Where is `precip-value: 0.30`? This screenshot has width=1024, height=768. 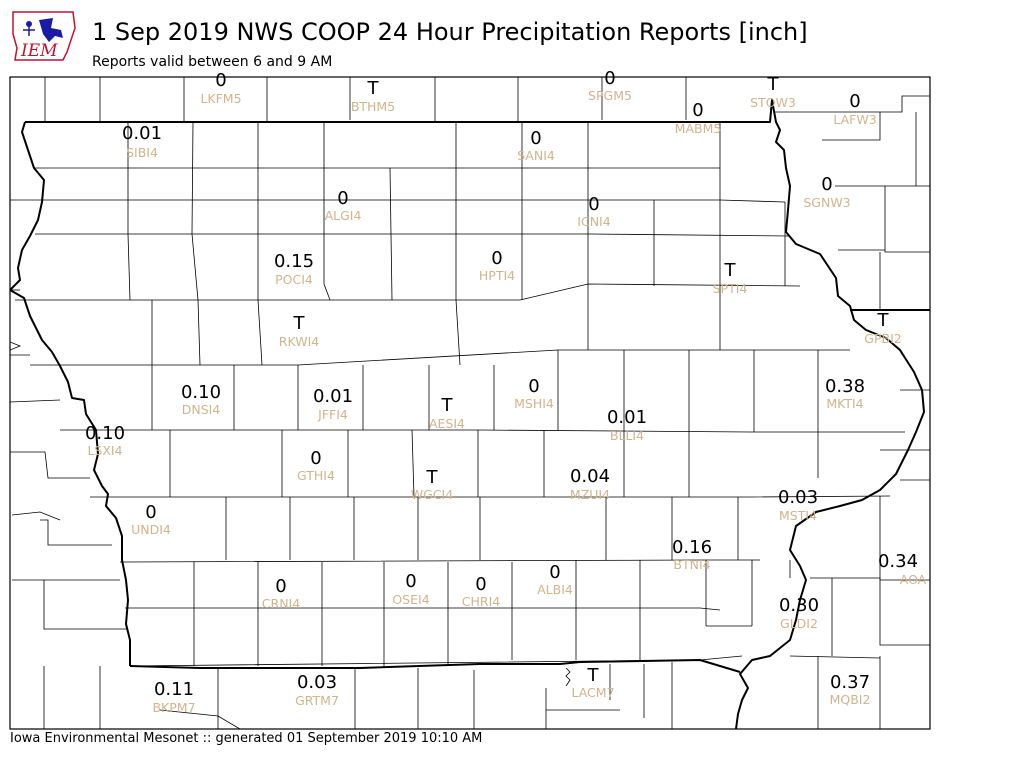 precip-value: 0.30 is located at coordinates (799, 605).